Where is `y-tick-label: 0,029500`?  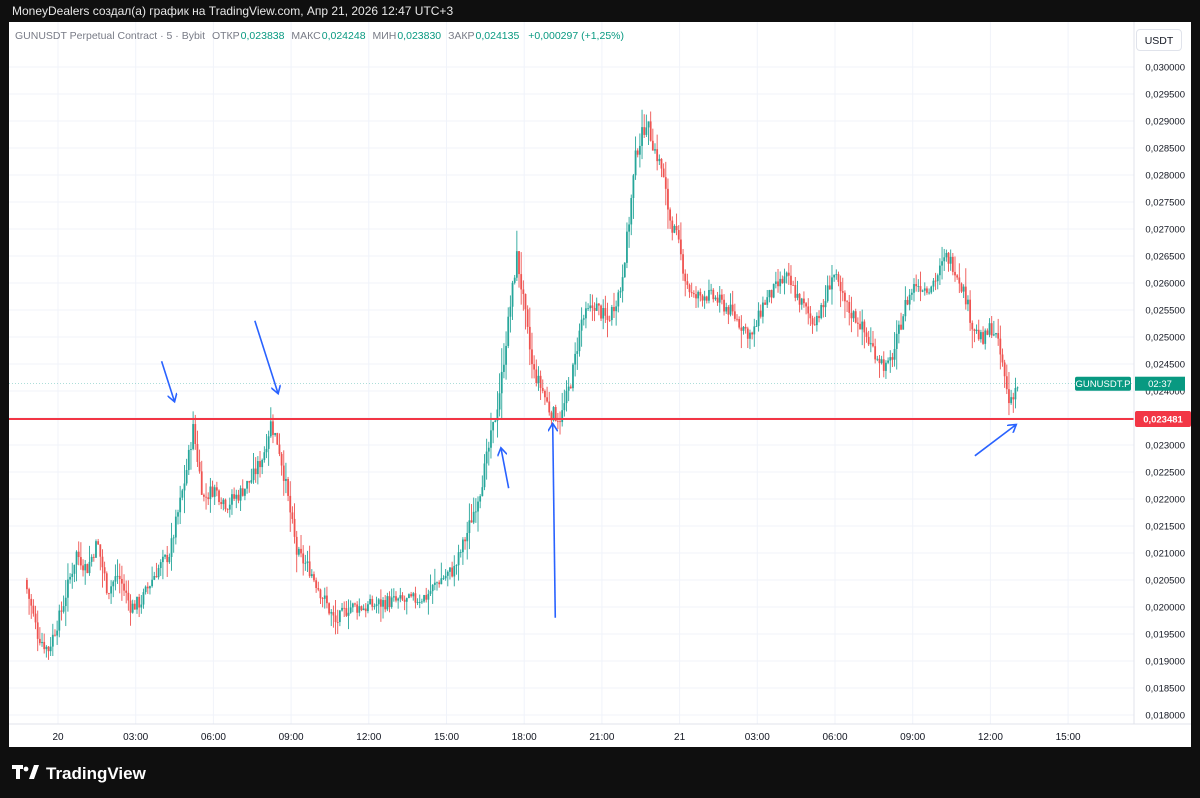
y-tick-label: 0,029500 is located at coordinates (1165, 95).